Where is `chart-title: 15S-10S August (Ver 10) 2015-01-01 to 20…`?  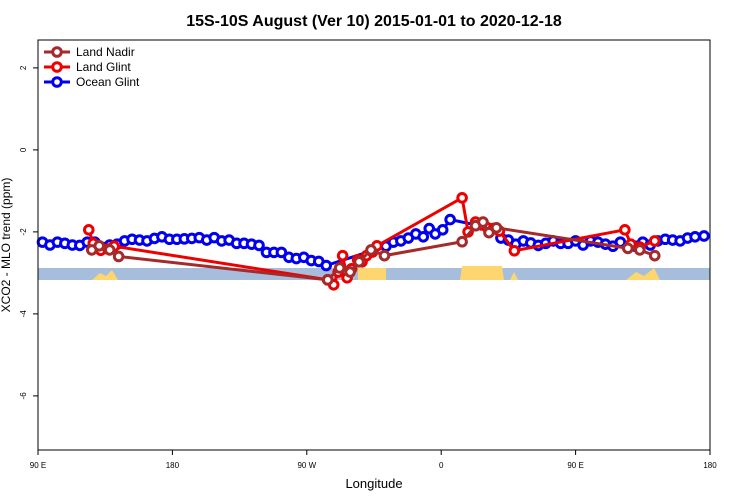
chart-title: 15S-10S August (Ver 10) 2015-01-01 to 20… is located at coordinates (374, 21).